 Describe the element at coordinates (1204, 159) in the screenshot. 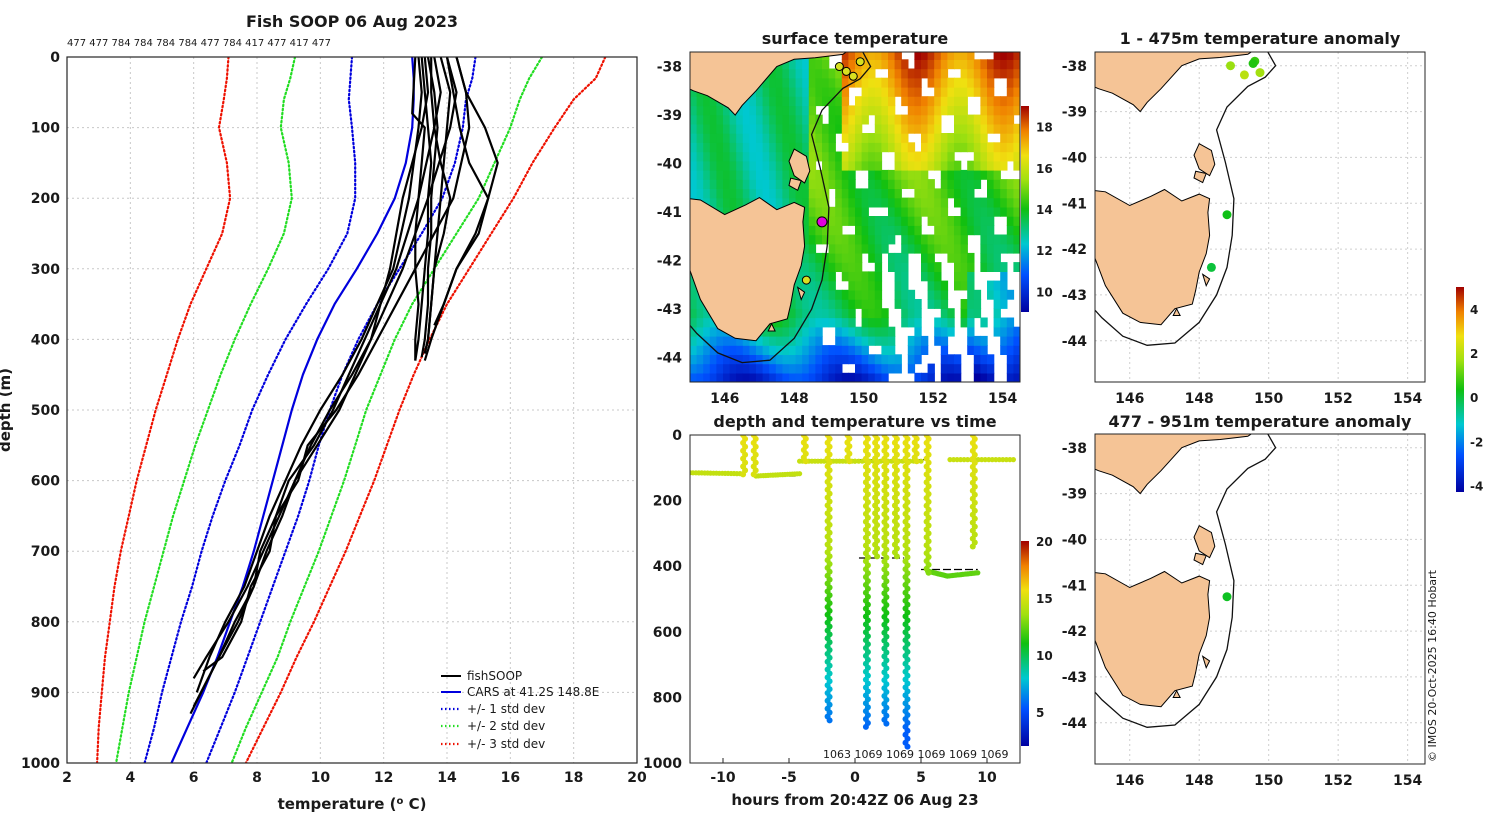

I see `island-coast` at that location.